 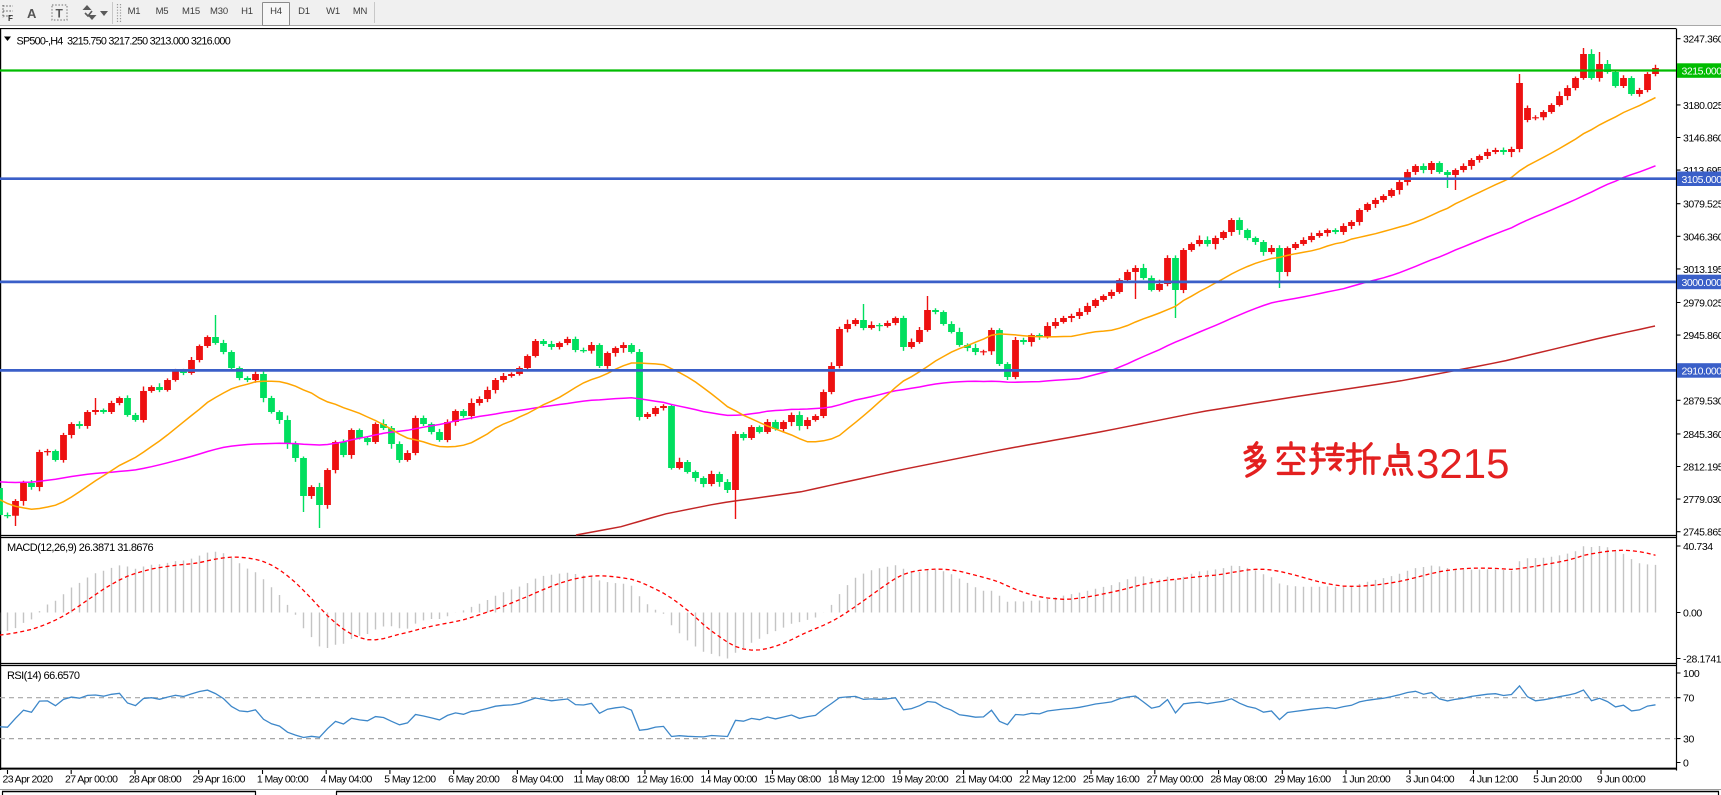 I want to click on svg-text: 2779.030, so click(x=1702, y=500).